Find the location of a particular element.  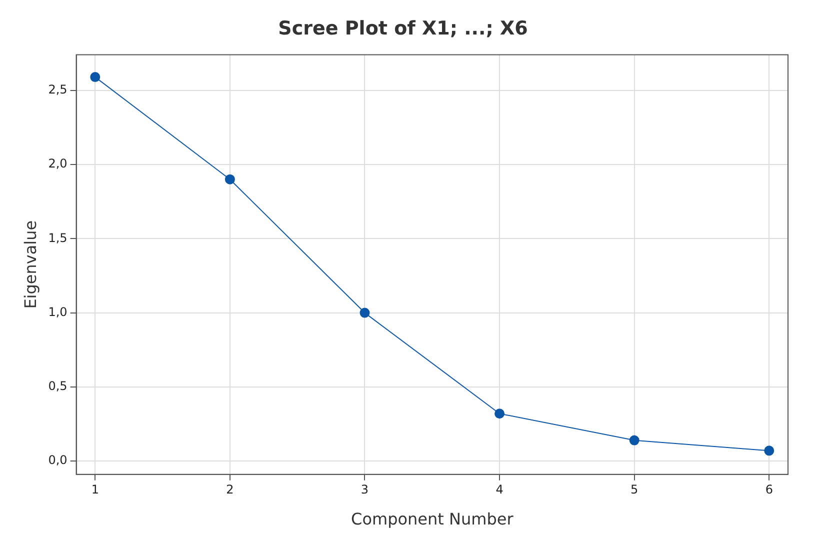

y-tick-label: 0,5 is located at coordinates (58, 386).